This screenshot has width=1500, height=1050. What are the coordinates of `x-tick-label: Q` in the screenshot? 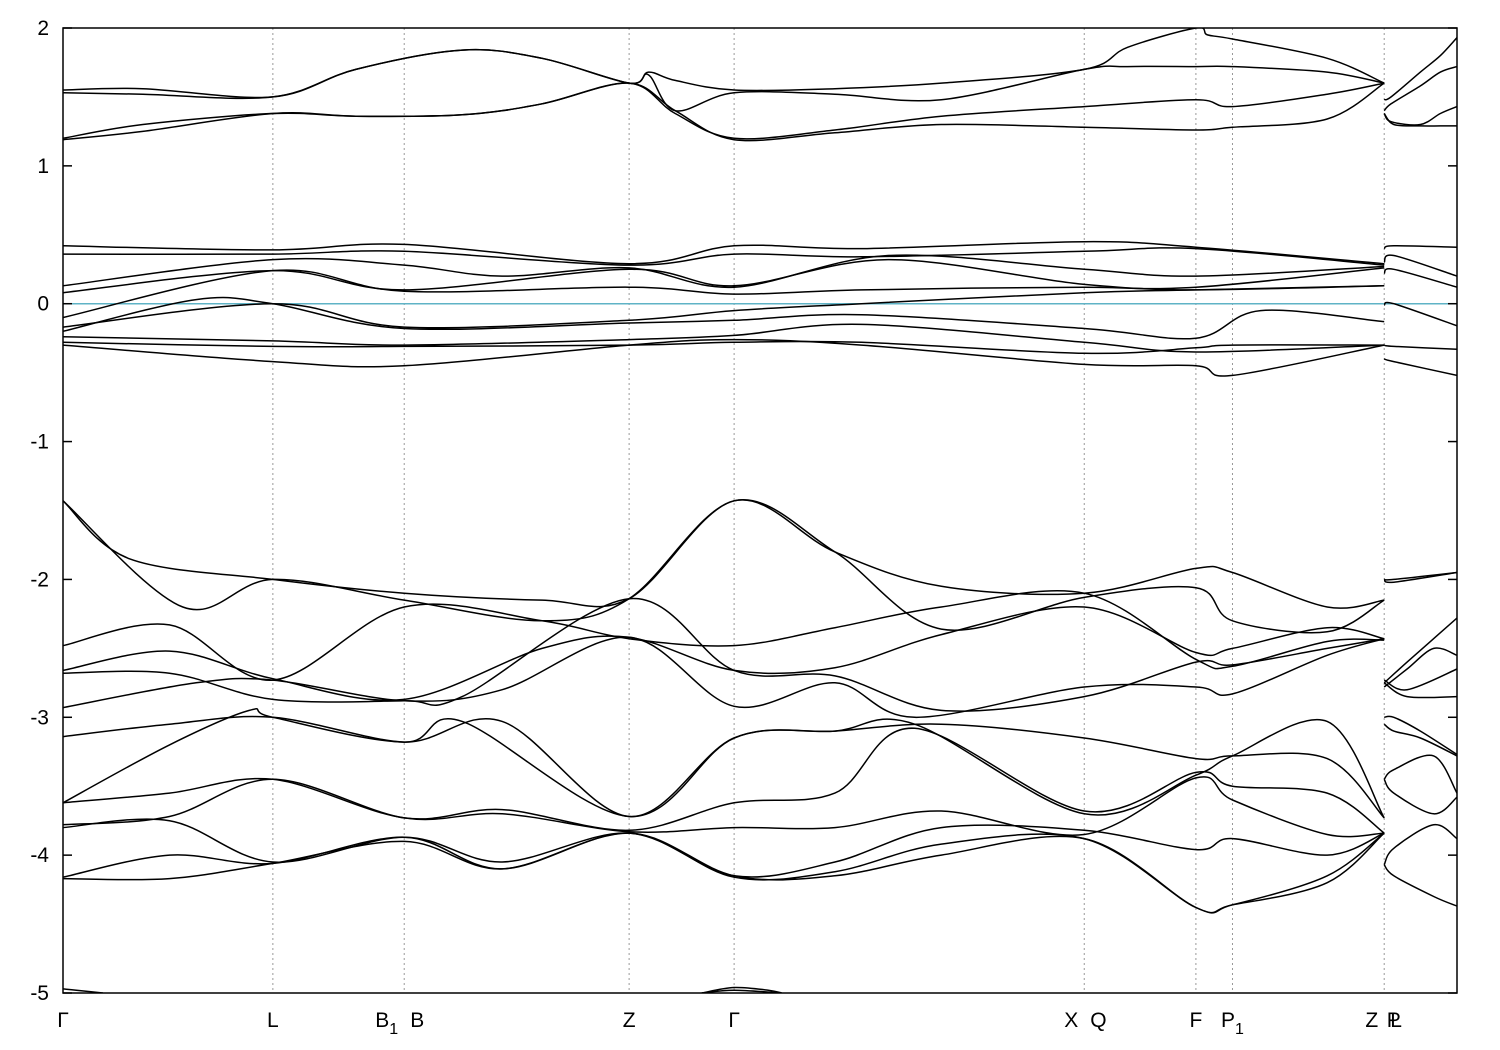 It's located at (1098, 1020).